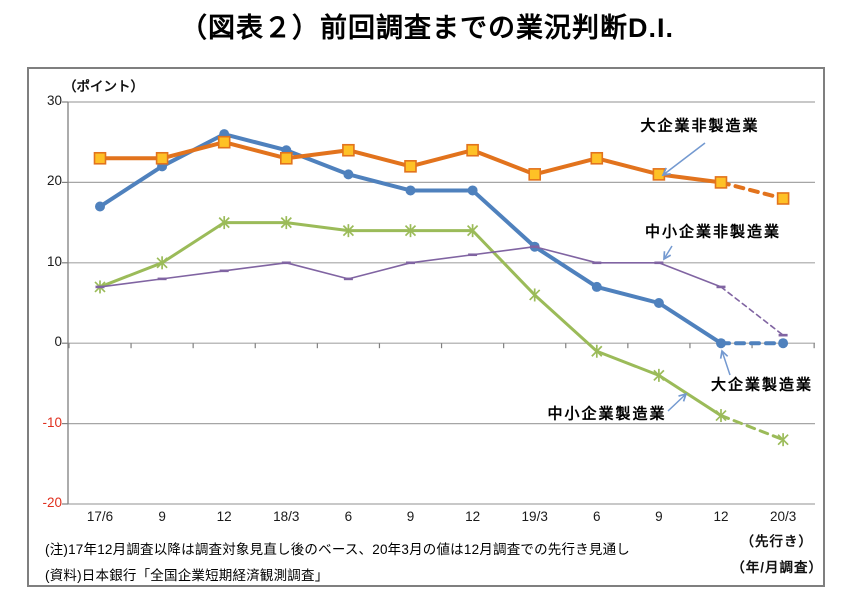 The height and width of the screenshot is (613, 854). Describe the element at coordinates (58, 342) in the screenshot. I see `y-tick-label: 0` at that location.